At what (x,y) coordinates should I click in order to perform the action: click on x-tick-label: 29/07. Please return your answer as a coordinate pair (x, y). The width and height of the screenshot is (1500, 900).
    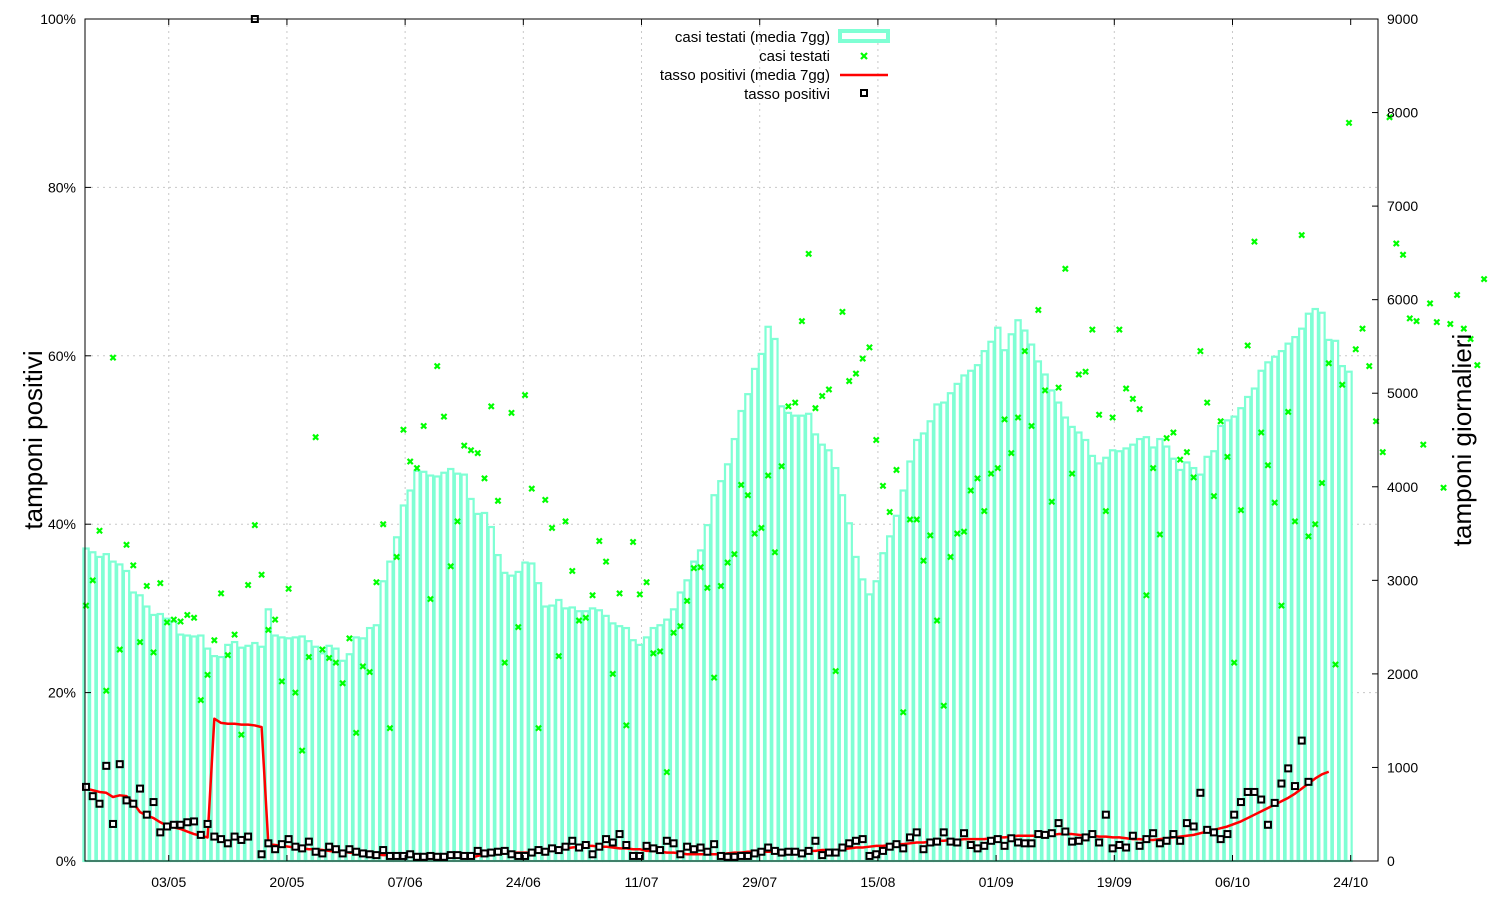
    Looking at the image, I should click on (759, 882).